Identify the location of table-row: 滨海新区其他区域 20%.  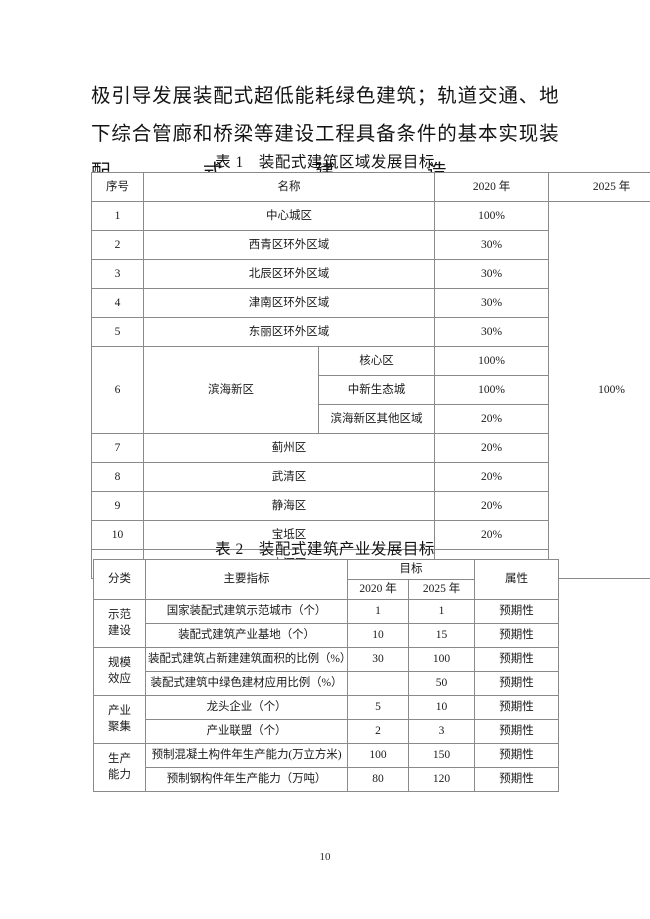
(371, 419).